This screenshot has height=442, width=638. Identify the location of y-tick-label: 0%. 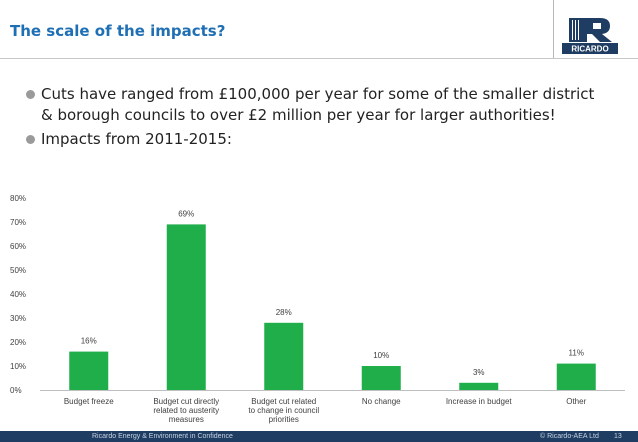
(16, 390).